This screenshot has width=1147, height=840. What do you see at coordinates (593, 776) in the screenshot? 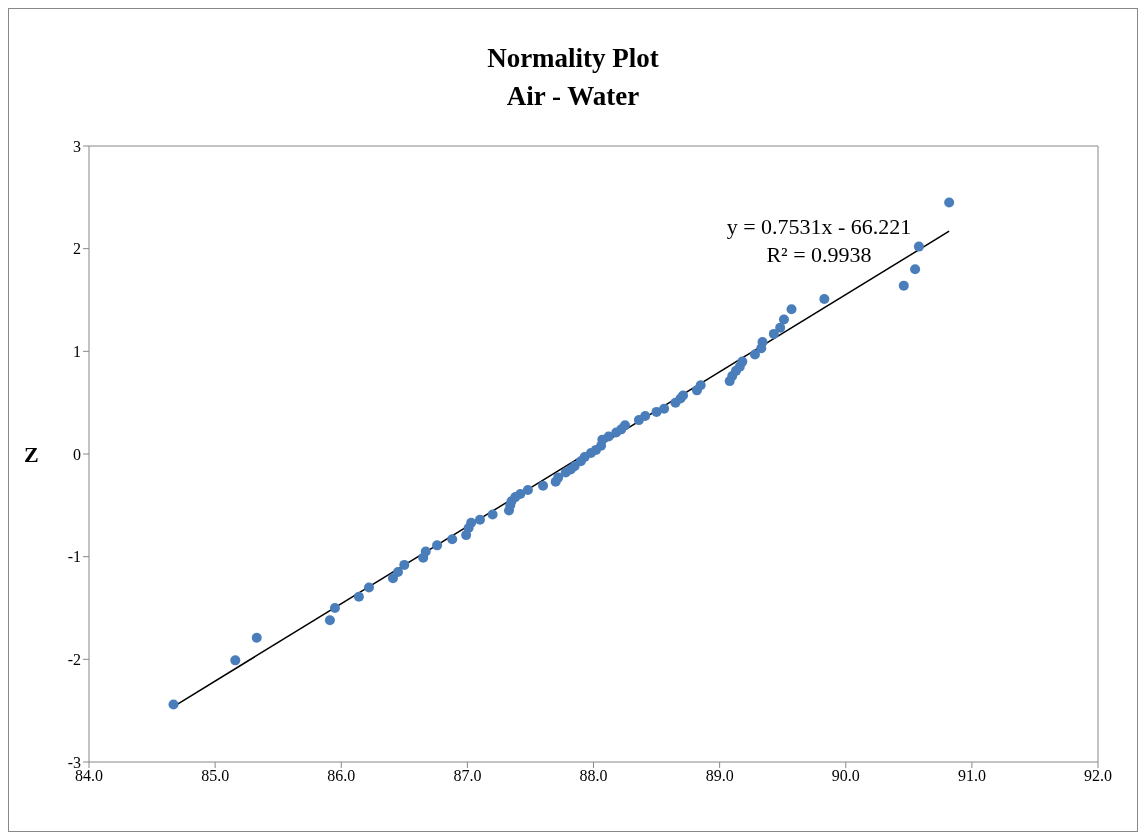
I see `x-tick-label: 88.0` at bounding box center [593, 776].